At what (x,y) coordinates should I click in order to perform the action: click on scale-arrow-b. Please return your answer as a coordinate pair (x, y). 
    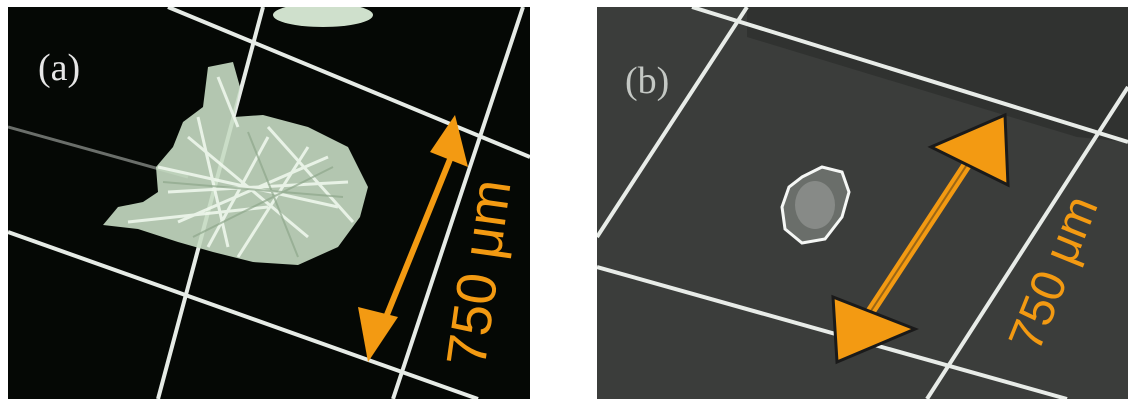
    Looking at the image, I should click on (920, 238).